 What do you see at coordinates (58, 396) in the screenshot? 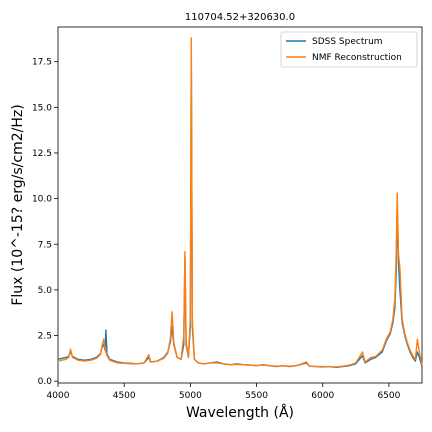
I see `x-tick-label: 4000` at bounding box center [58, 396].